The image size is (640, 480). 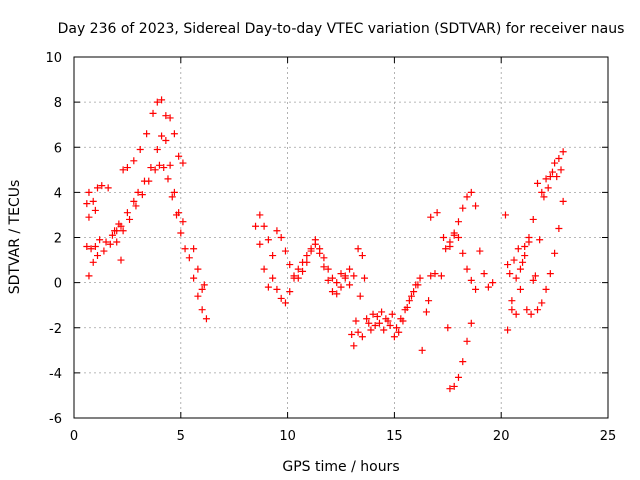 What do you see at coordinates (501, 436) in the screenshot?
I see `x-tick-label: 20` at bounding box center [501, 436].